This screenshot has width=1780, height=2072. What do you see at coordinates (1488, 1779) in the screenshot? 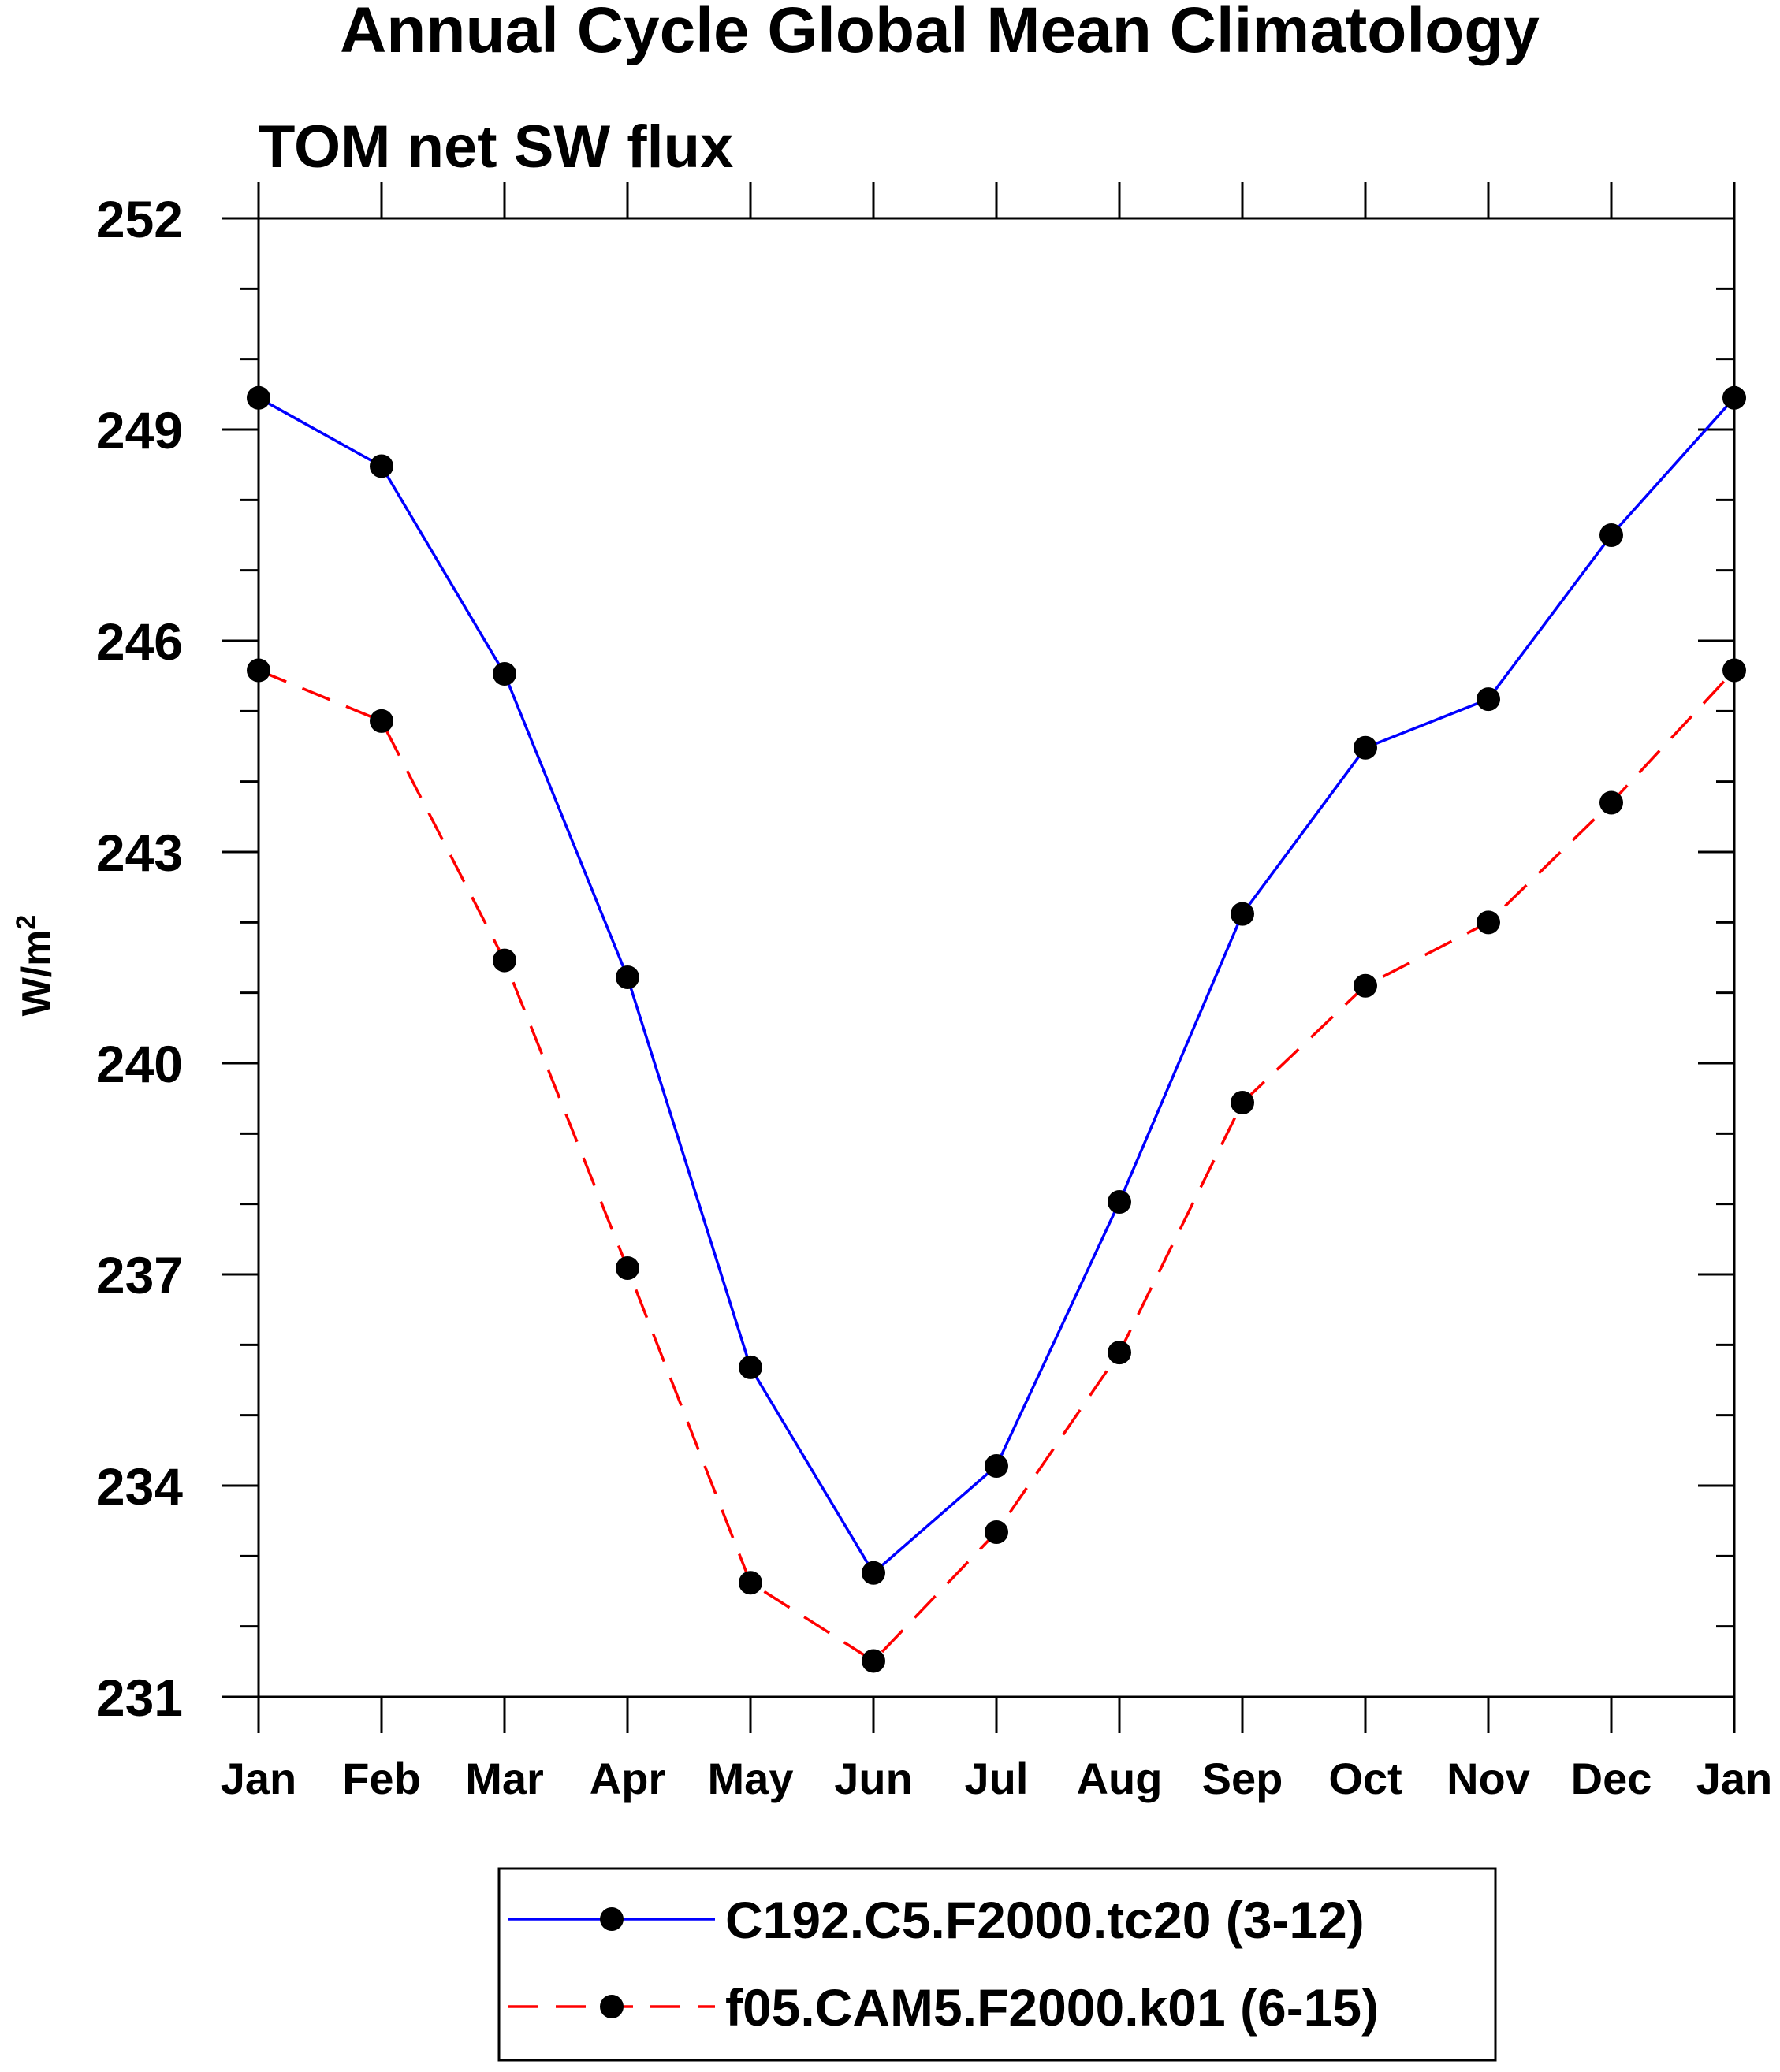
I see `x-tick-label: Nov` at bounding box center [1488, 1779].